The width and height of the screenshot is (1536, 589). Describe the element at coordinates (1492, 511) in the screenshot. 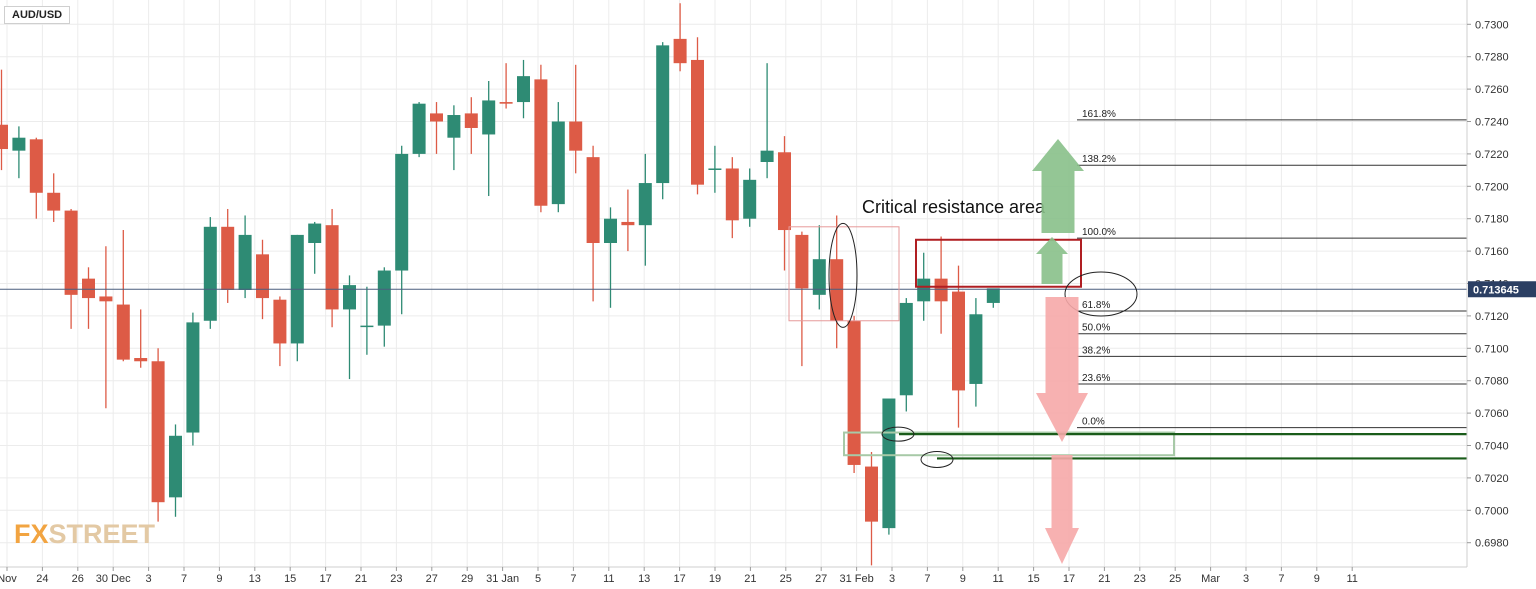

I see `y-tick-label: 0.7000` at that location.